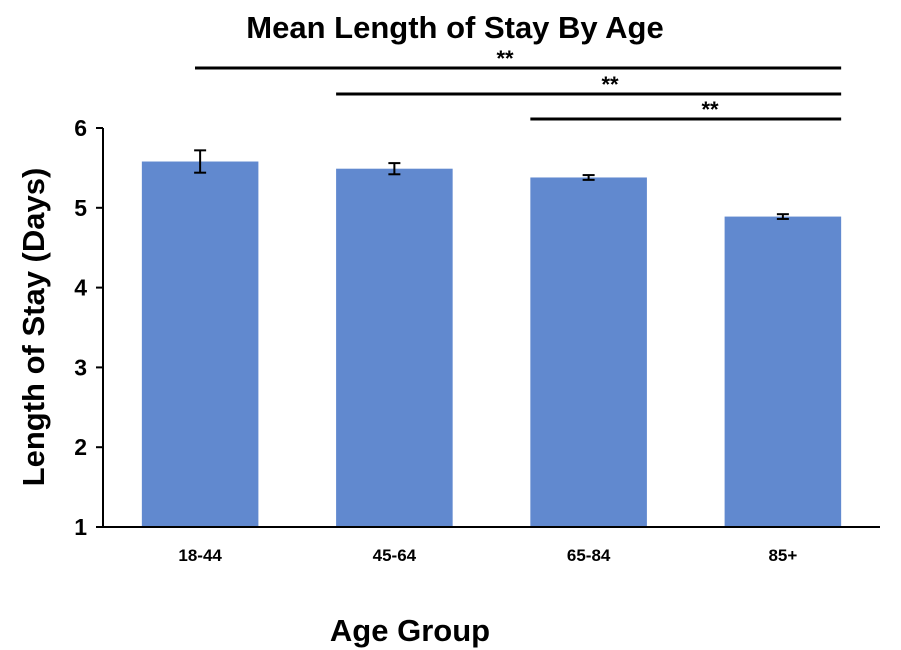  Describe the element at coordinates (454, 27) in the screenshot. I see `chart-title: Mean Length of Stay By Age` at that location.